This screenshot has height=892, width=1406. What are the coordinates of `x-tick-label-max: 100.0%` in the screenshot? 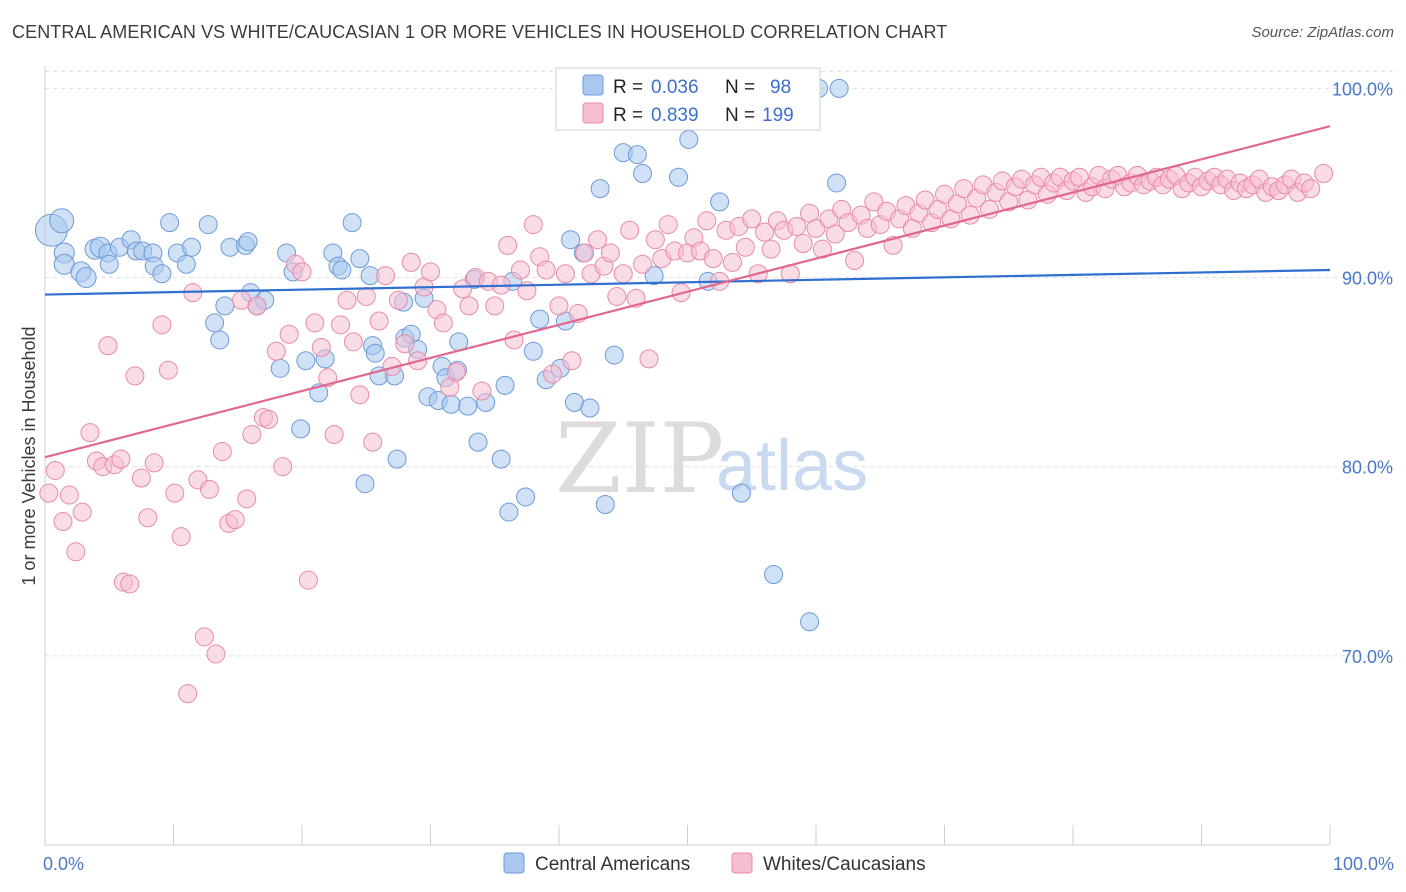 It's located at (1363, 864).